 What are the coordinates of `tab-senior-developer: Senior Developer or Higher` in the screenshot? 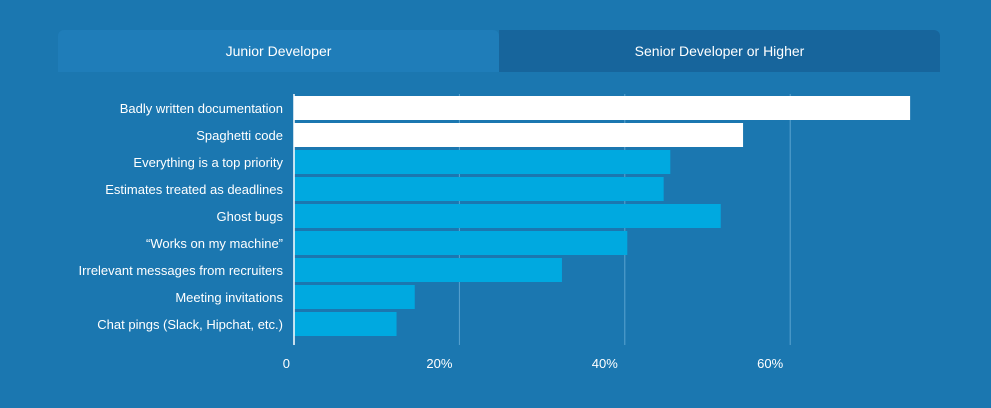 It's located at (719, 51).